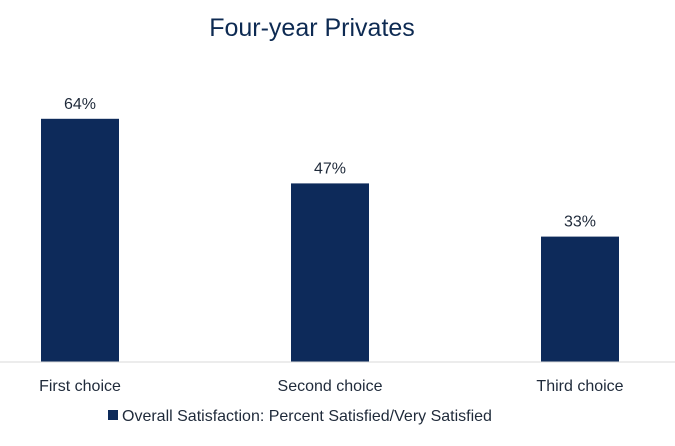  What do you see at coordinates (80, 104) in the screenshot?
I see `data-label-first-choice: 64%` at bounding box center [80, 104].